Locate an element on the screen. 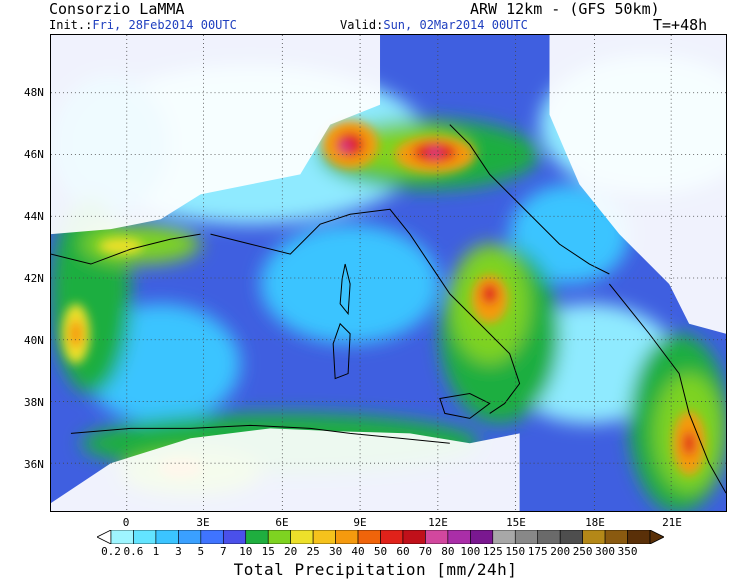  lon-label-3e: 3E is located at coordinates (203, 522).